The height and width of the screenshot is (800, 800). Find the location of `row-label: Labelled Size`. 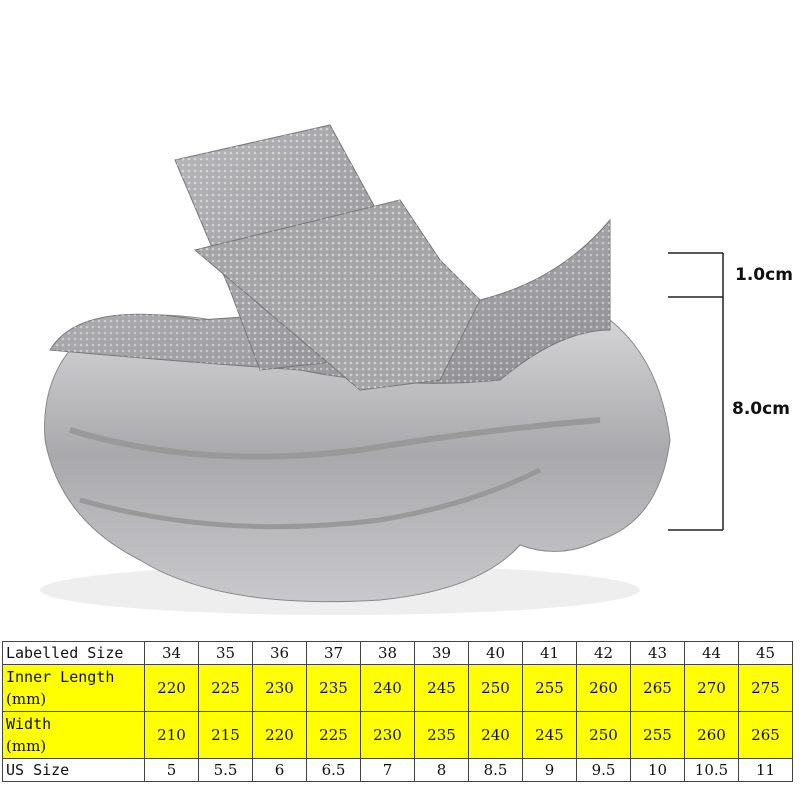

row-label: Labelled Size is located at coordinates (73, 653).